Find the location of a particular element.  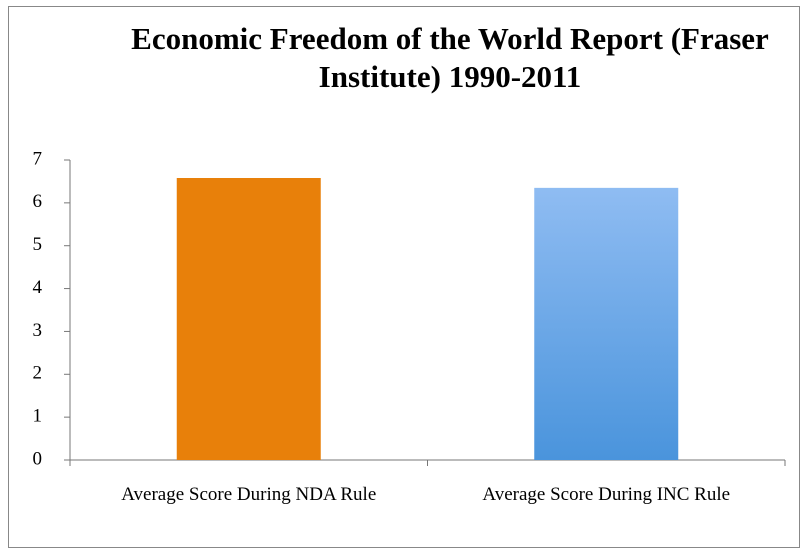

y-tick-label: 6 is located at coordinates (38, 201).